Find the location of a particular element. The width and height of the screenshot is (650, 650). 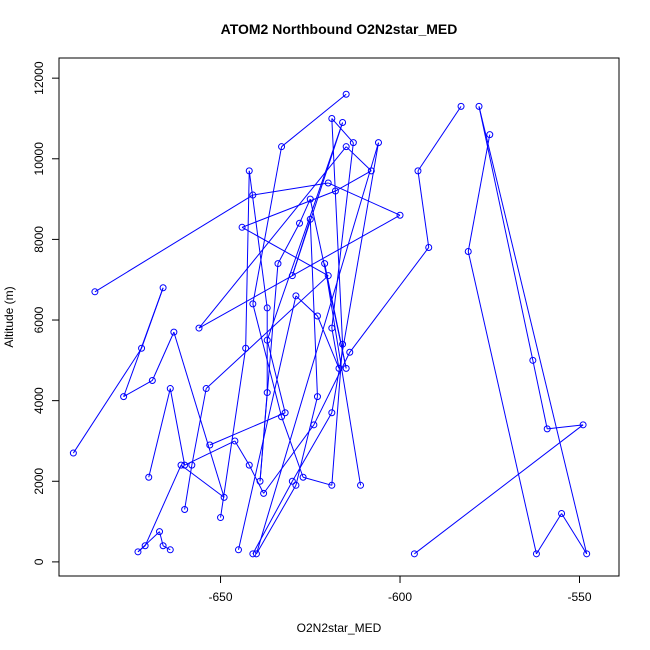

x-tick-label: -650 is located at coordinates (221, 597).